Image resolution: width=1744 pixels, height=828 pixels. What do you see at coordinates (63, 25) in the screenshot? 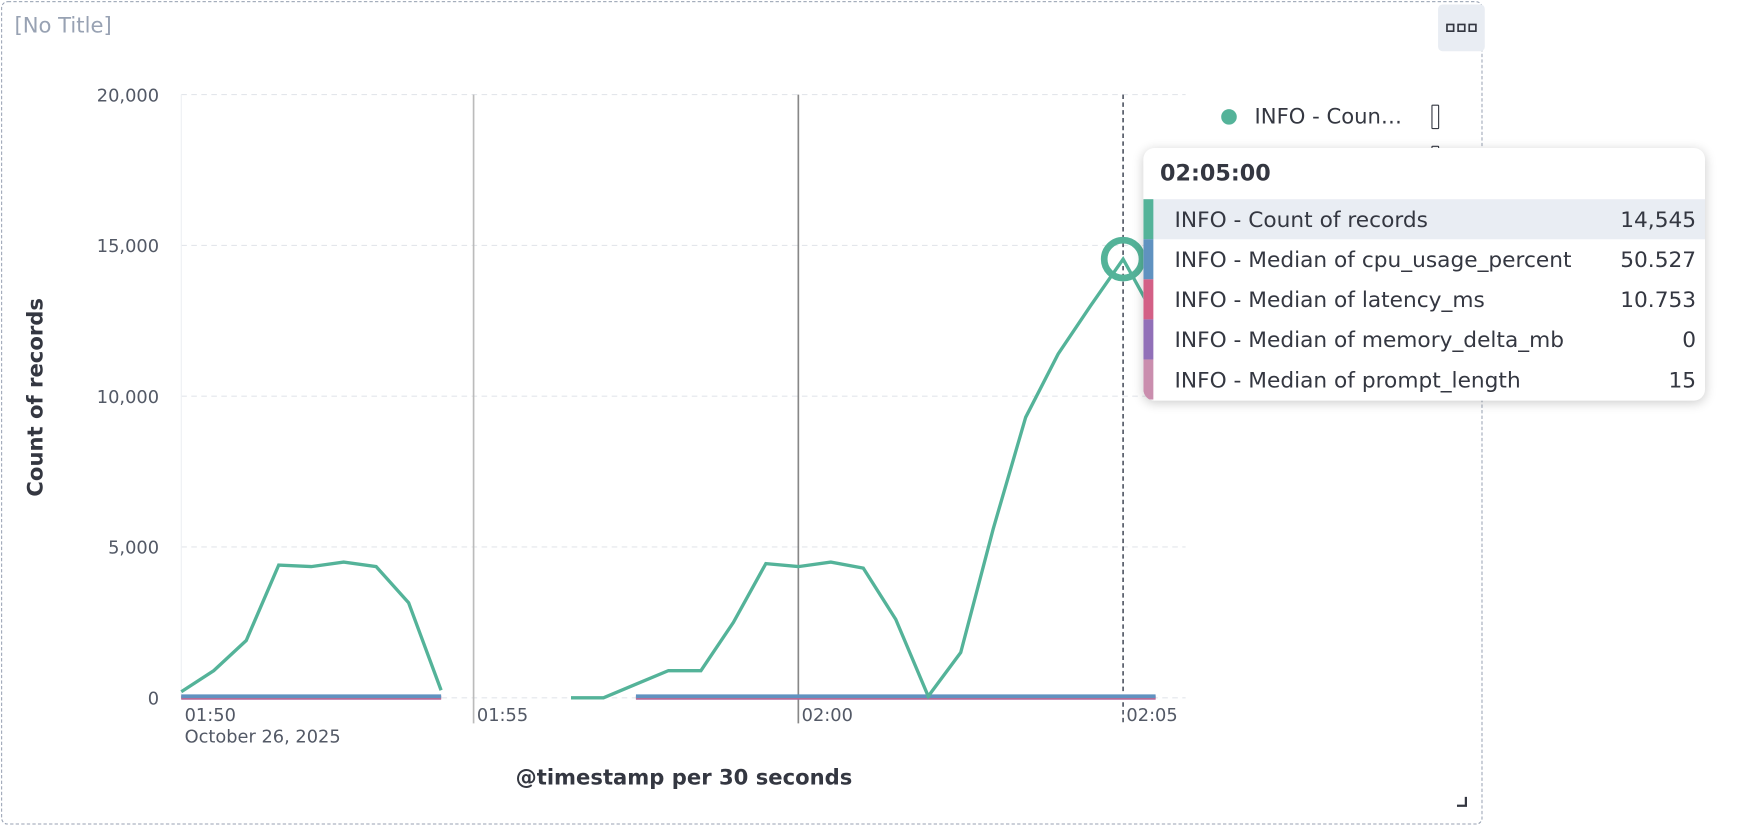
I see `panel-title: [No Title]` at bounding box center [63, 25].